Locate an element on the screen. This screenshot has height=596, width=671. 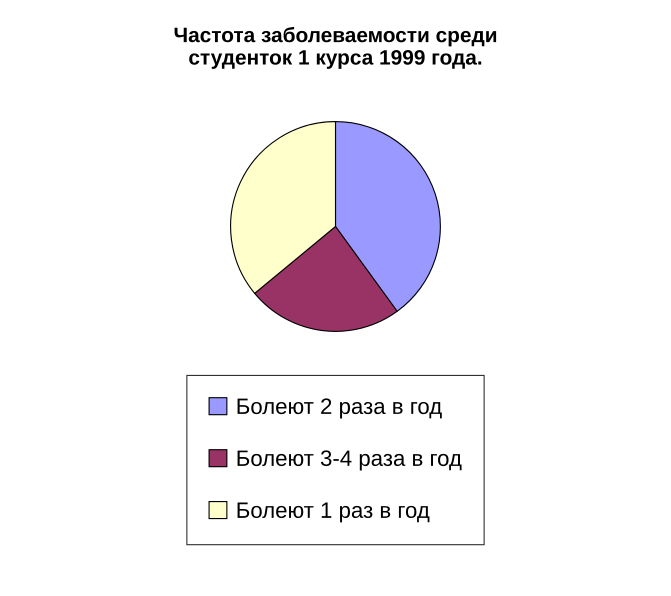
legend-label: Болеют 3-4 раза в год is located at coordinates (350, 460).